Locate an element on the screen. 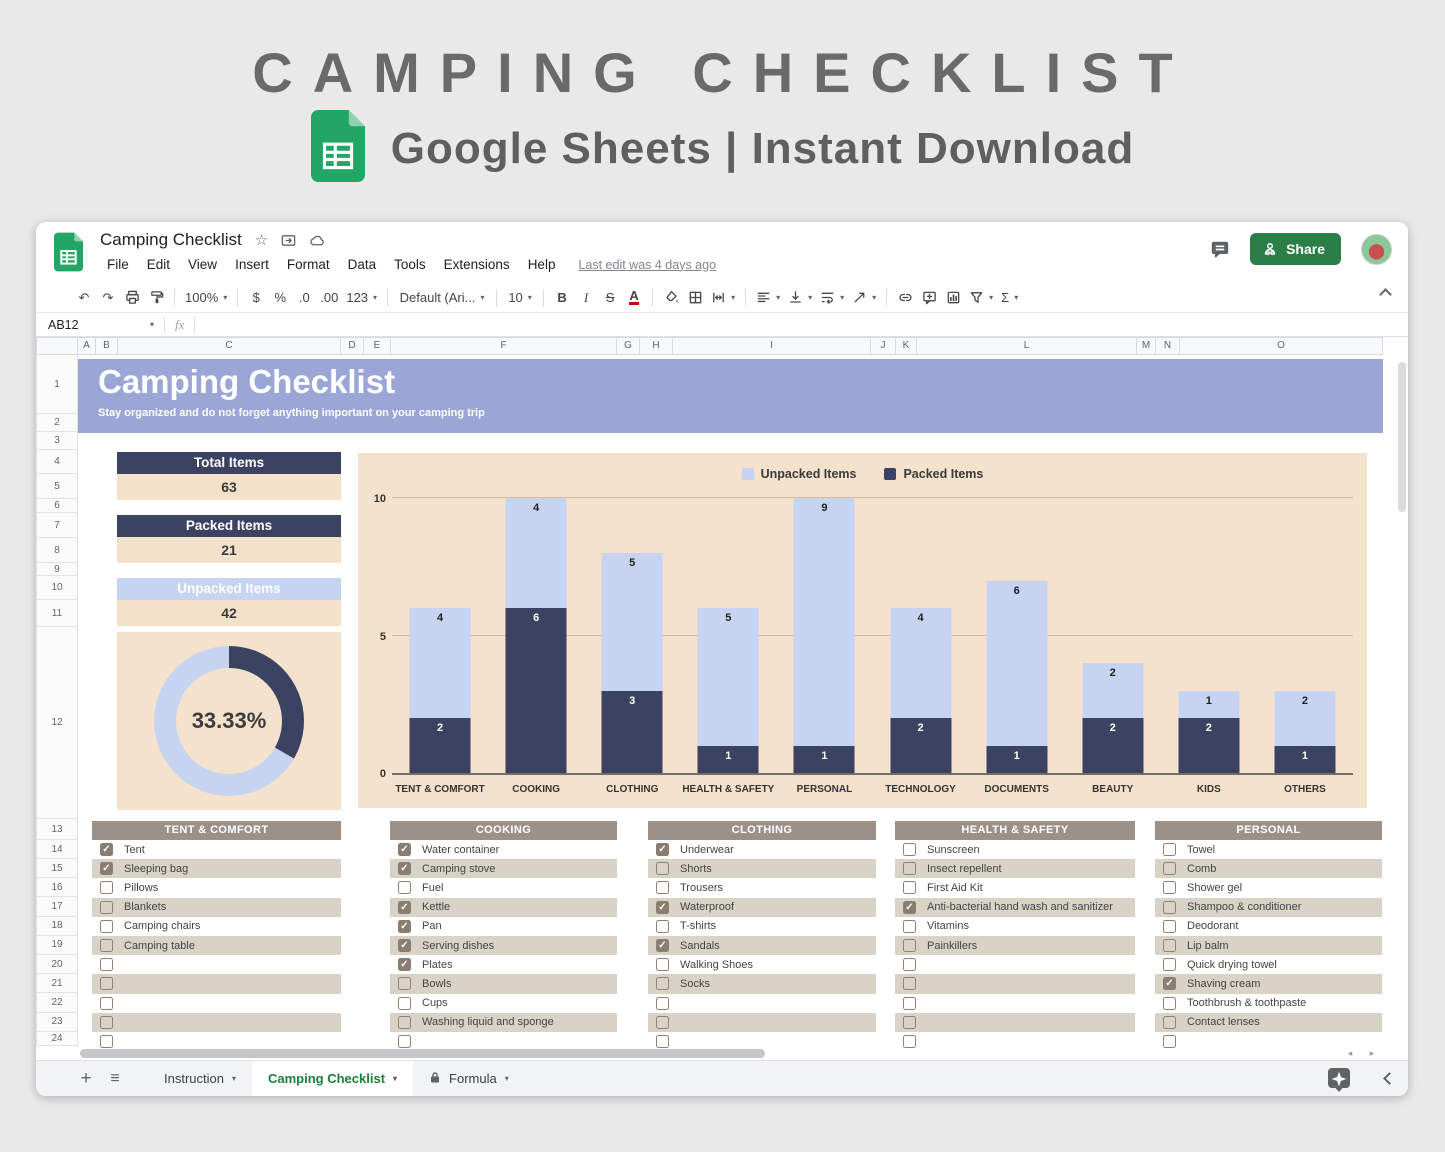 This screenshot has width=1445, height=1152. row-header-20: 20 is located at coordinates (57, 964).